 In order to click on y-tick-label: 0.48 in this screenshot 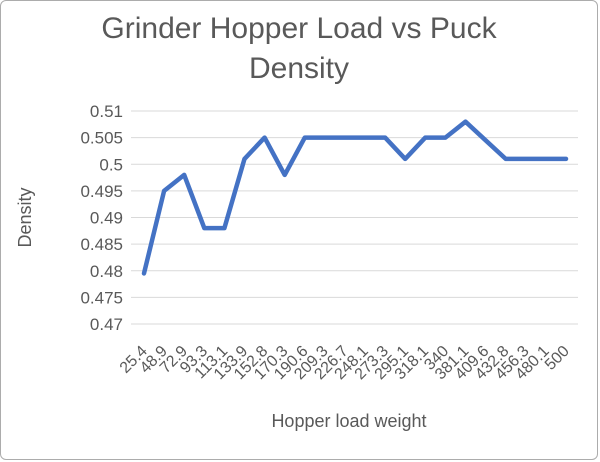, I will do `click(106, 271)`.